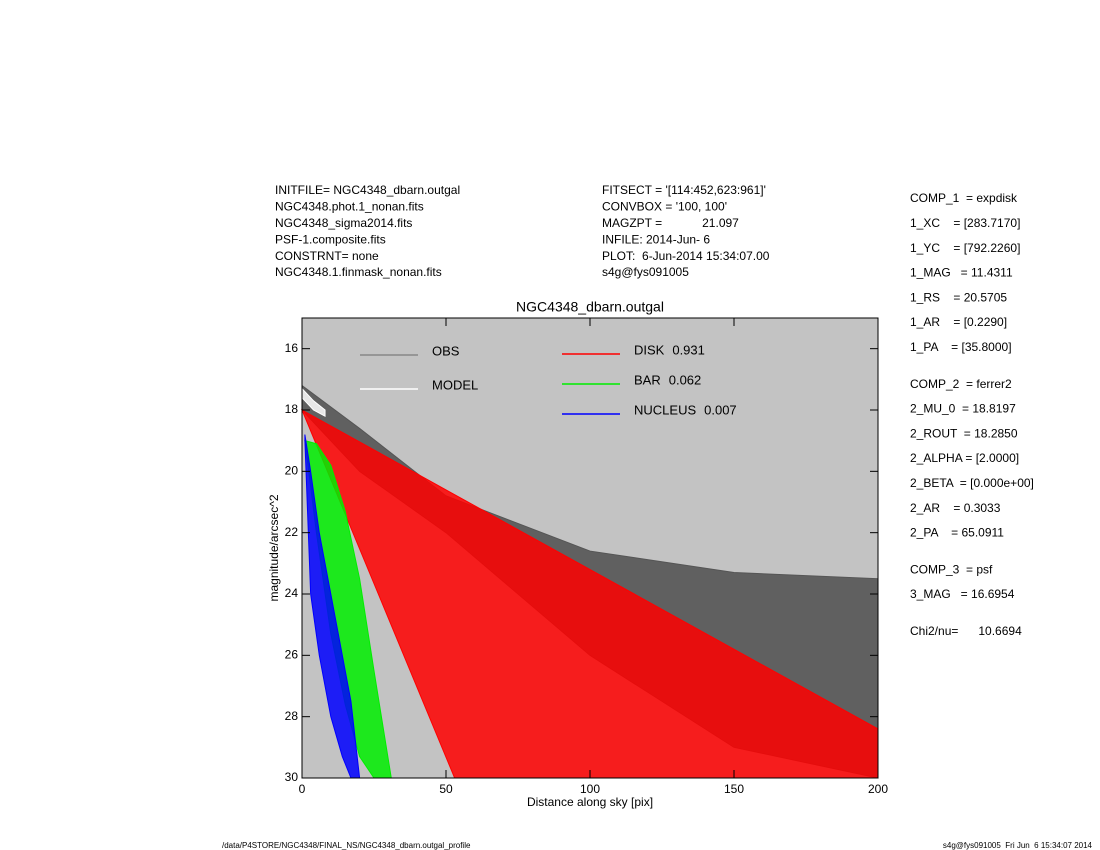  Describe the element at coordinates (327, 256) in the screenshot. I see `header-line: CONSTRNT= none` at that location.